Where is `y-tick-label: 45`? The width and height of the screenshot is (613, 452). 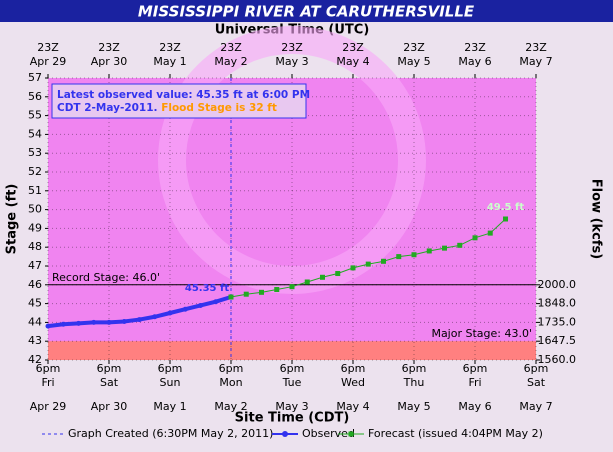 y-tick-label: 45 is located at coordinates (35, 303).